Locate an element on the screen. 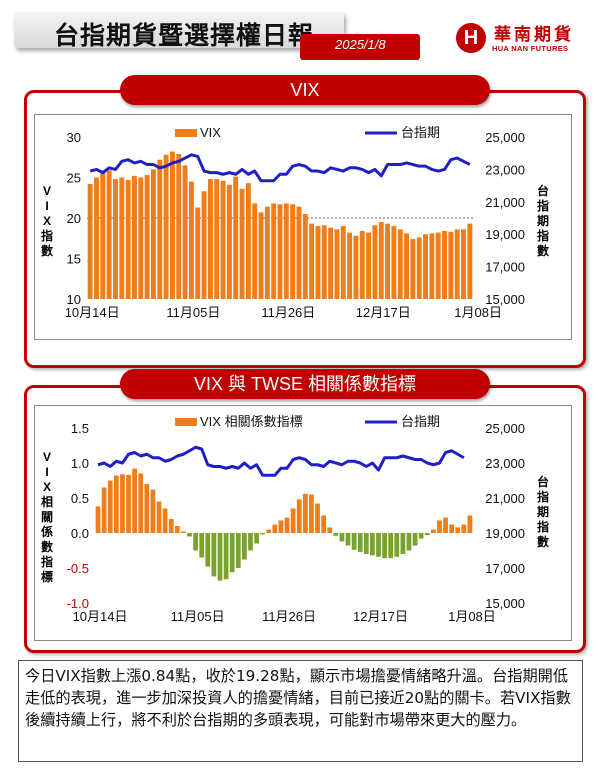 Image resolution: width=599 pixels, height=768 pixels. corr-ylabel-right-char: 數 is located at coordinates (543, 541).